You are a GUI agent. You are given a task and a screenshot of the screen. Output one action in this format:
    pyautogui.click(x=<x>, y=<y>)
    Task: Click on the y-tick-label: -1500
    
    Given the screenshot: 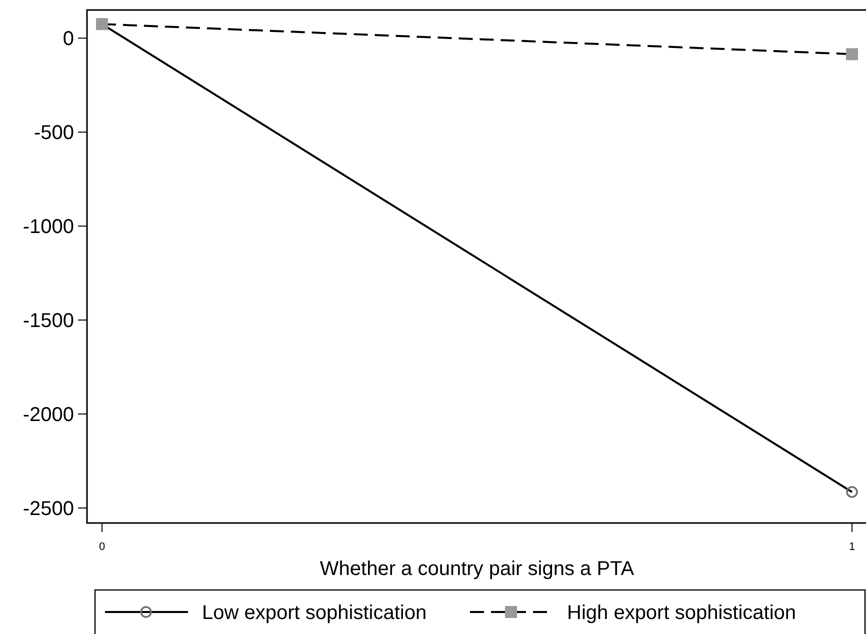 What is the action you would take?
    pyautogui.click(x=48, y=321)
    